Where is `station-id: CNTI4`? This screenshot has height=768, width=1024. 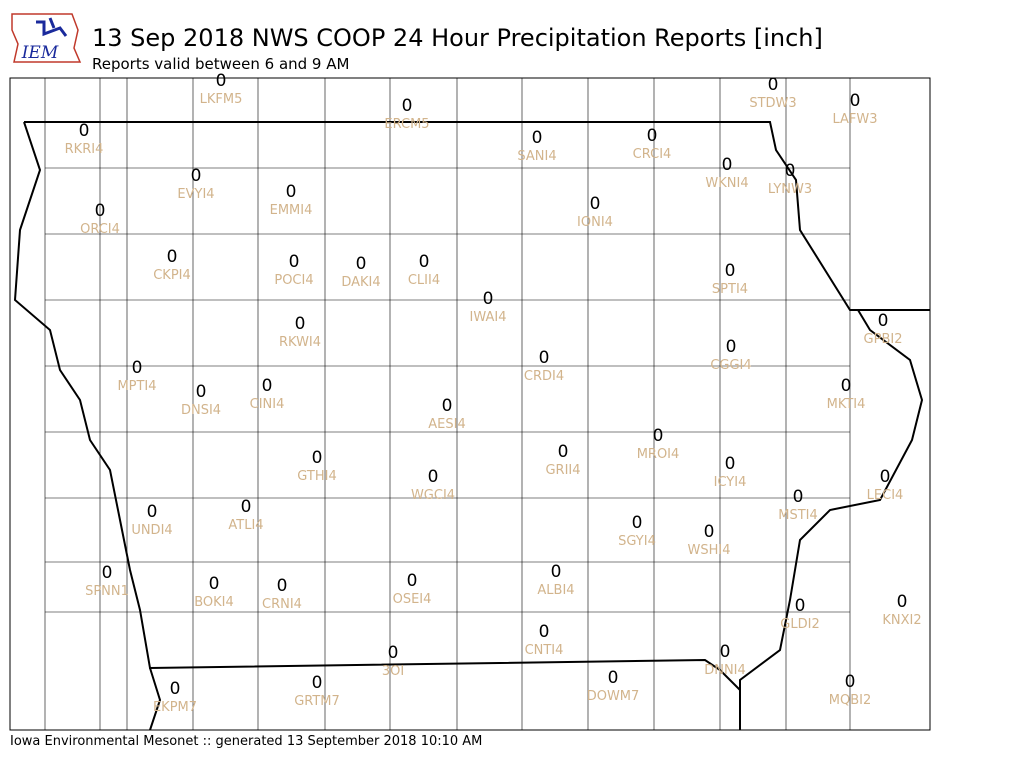
station-id: CNTI4 is located at coordinates (544, 650).